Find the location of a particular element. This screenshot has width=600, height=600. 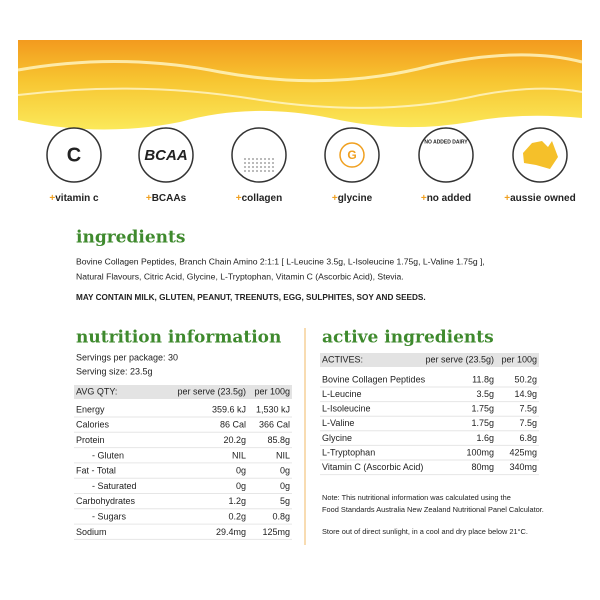

cell: 0.8g is located at coordinates (281, 516).